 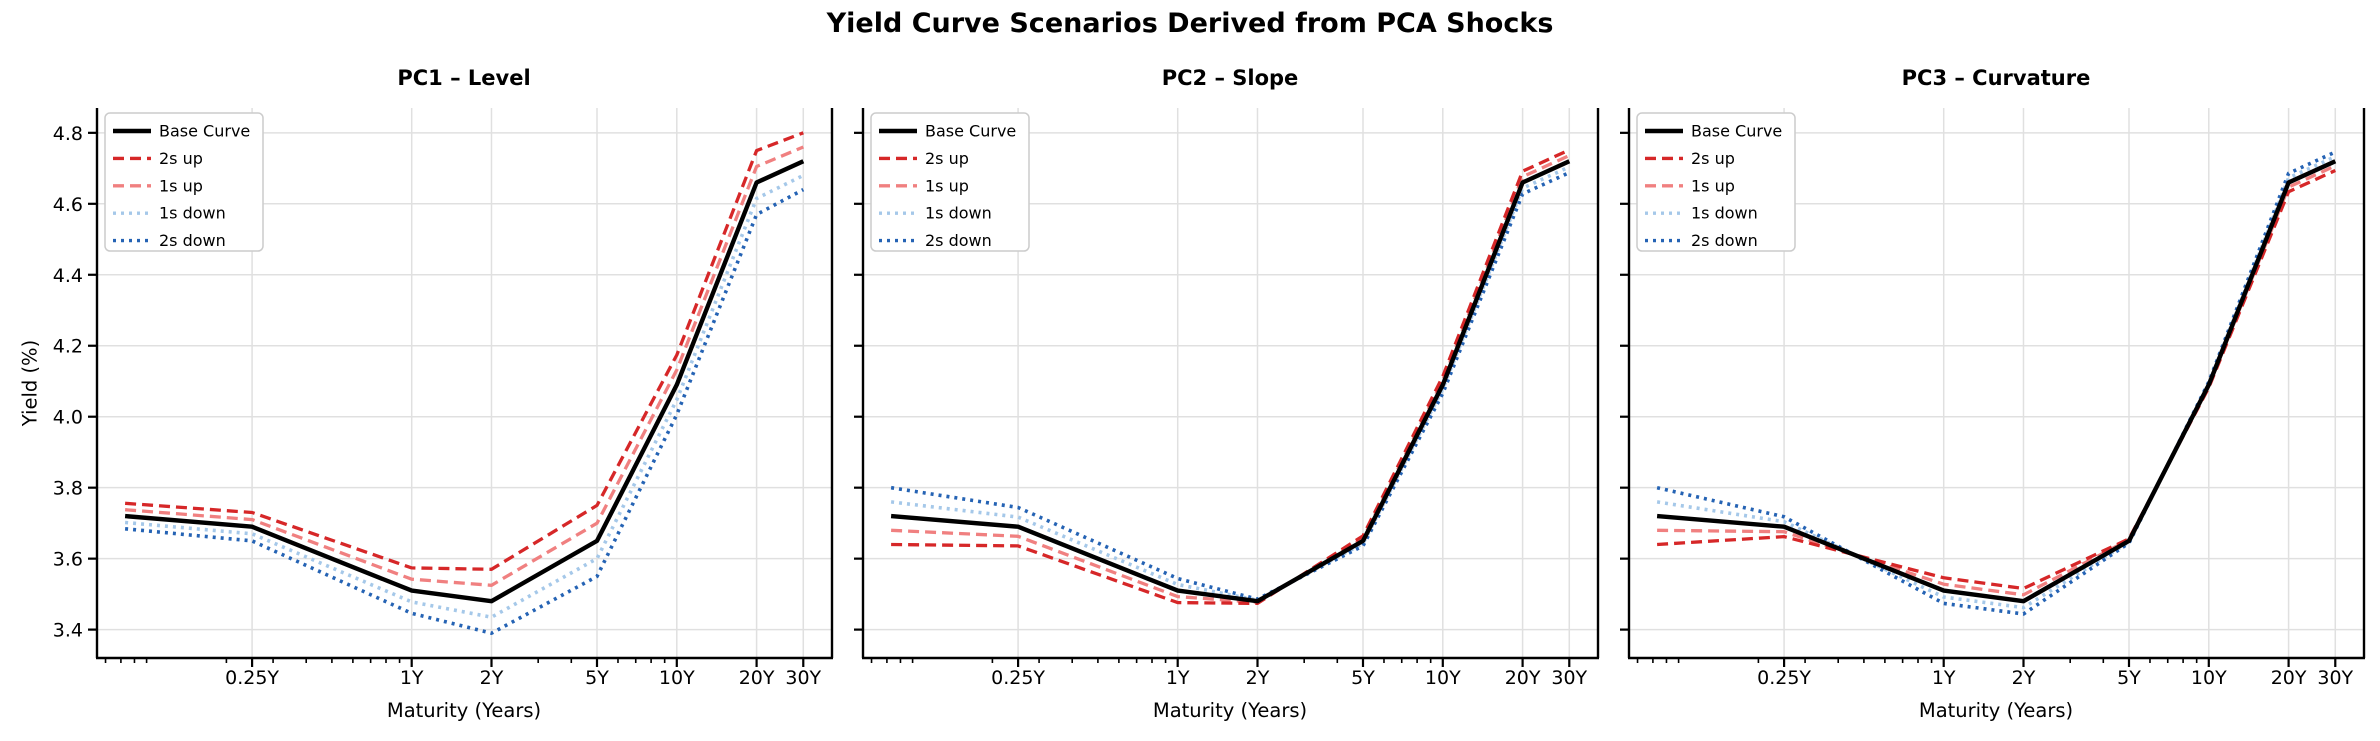 What do you see at coordinates (68, 489) in the screenshot?
I see `y-tick-label: 3.8` at bounding box center [68, 489].